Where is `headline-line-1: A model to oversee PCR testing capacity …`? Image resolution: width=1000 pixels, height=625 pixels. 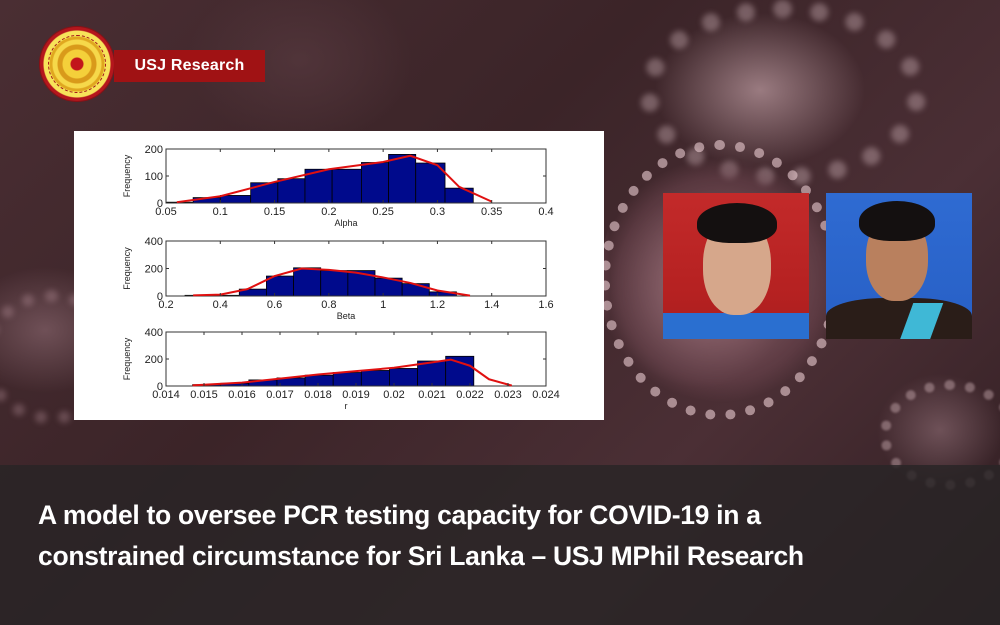
headline-line-1: A model to oversee PCR testing capacity … is located at coordinates (399, 515).